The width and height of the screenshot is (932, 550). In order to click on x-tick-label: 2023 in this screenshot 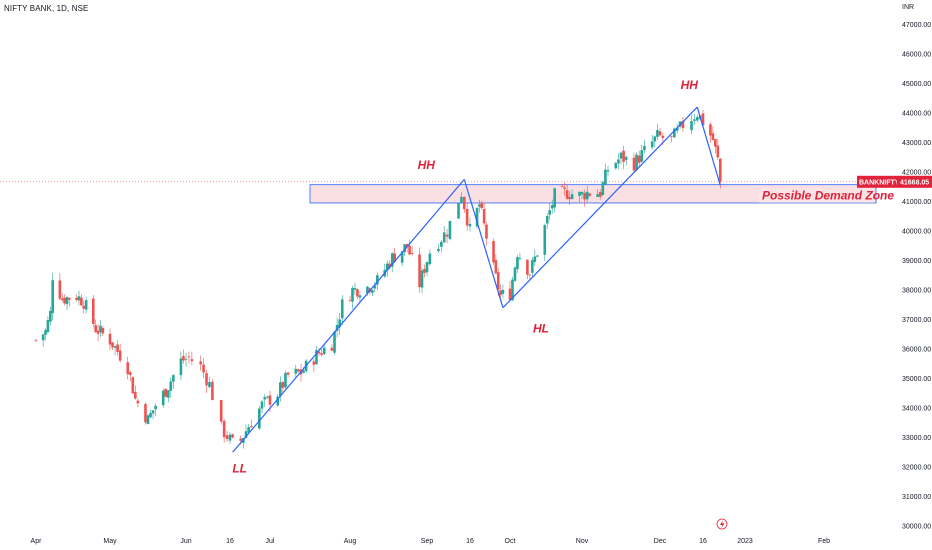, I will do `click(745, 541)`.